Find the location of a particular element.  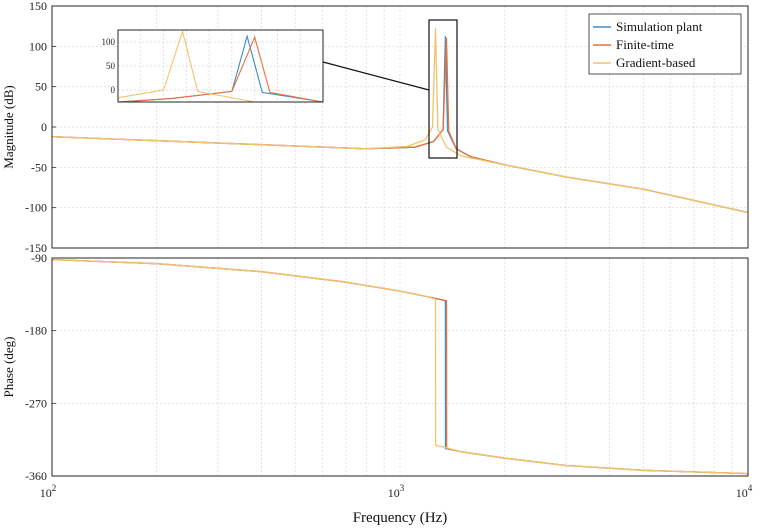

legend-entry: Finite-time is located at coordinates (645, 44).